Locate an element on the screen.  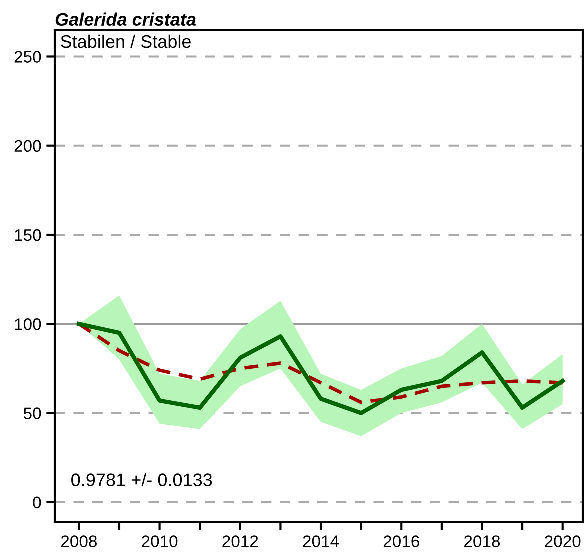
y-tick-label: 200 is located at coordinates (28, 146).